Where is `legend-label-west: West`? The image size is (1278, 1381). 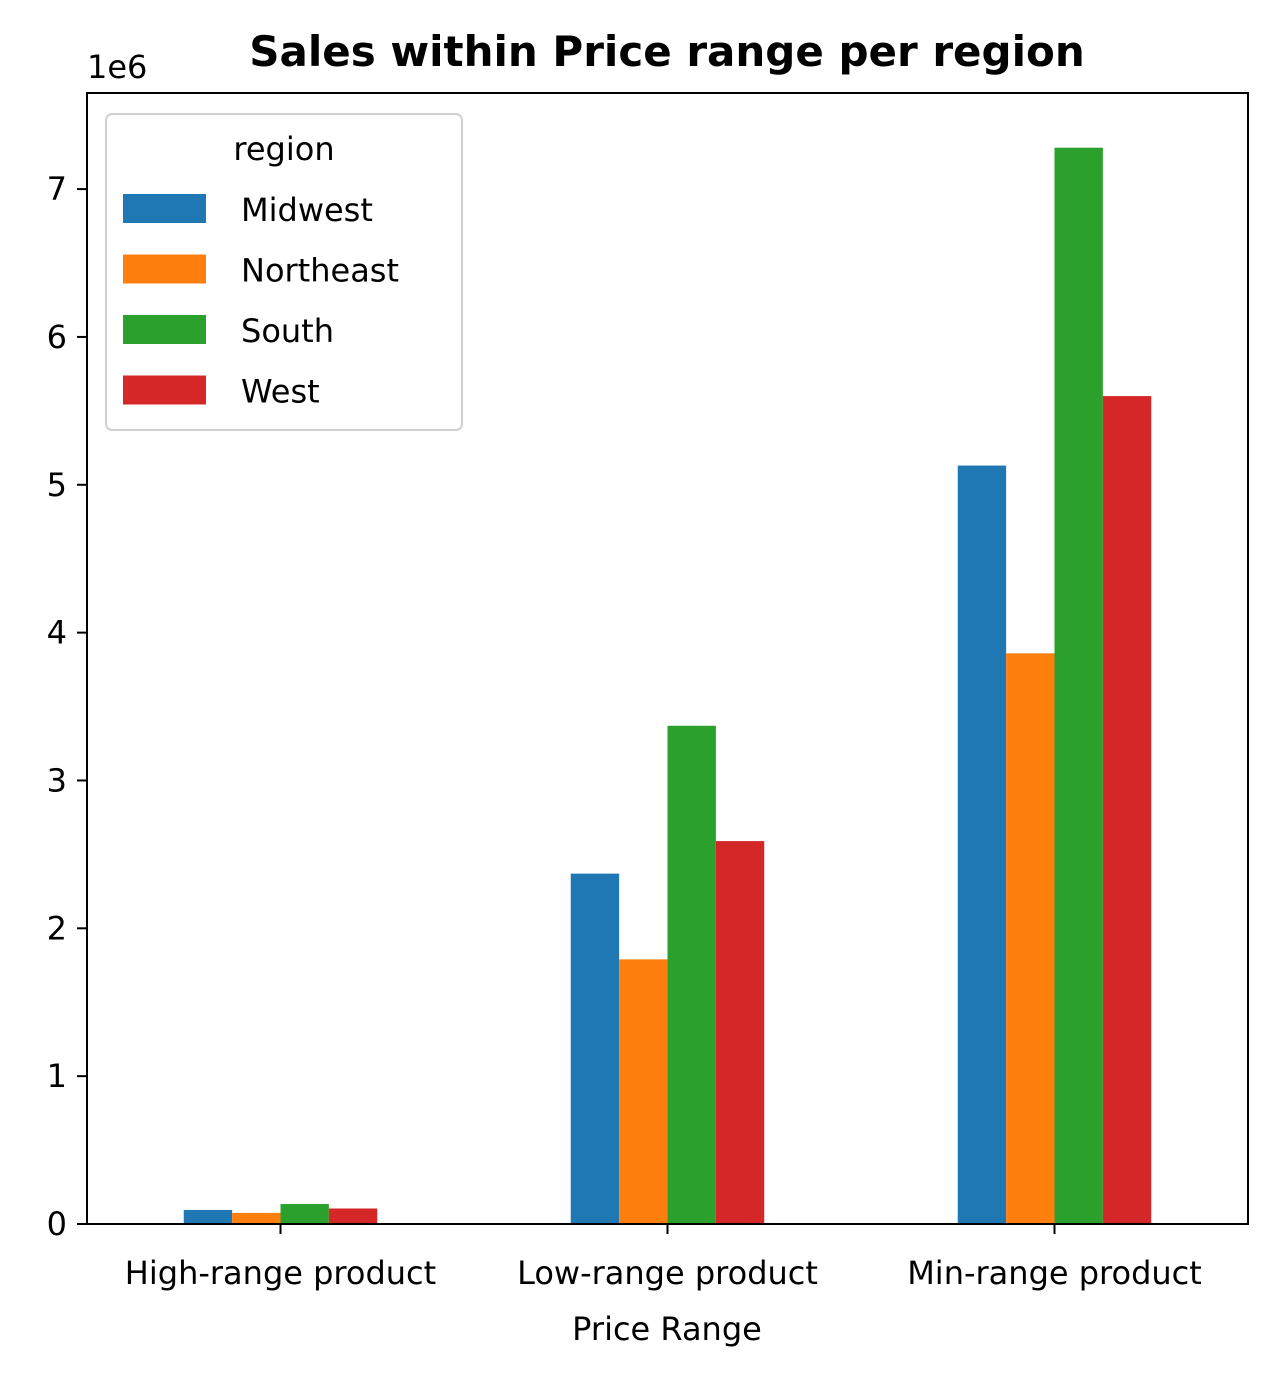 legend-label-west: West is located at coordinates (280, 392).